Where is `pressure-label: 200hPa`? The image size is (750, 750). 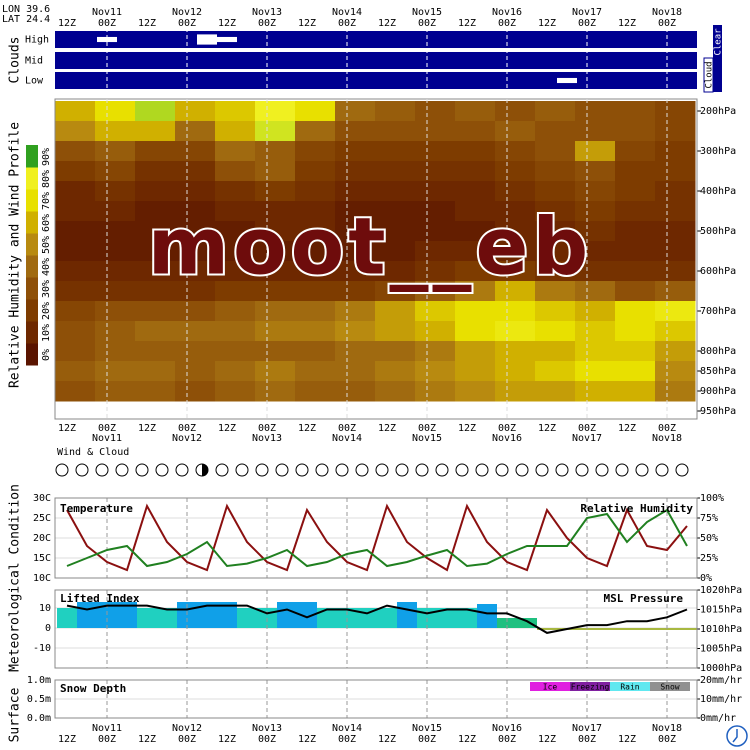 pressure-label: 200hPa is located at coordinates (718, 111).